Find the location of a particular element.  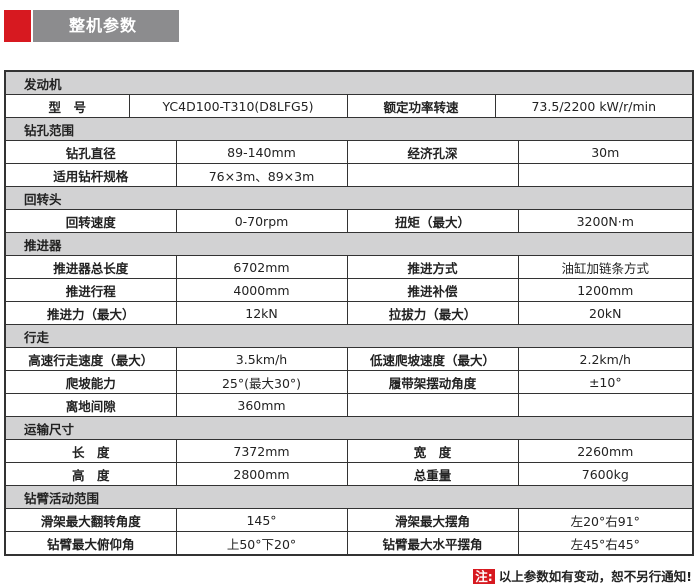

param-label: 型 号 is located at coordinates (67, 106).